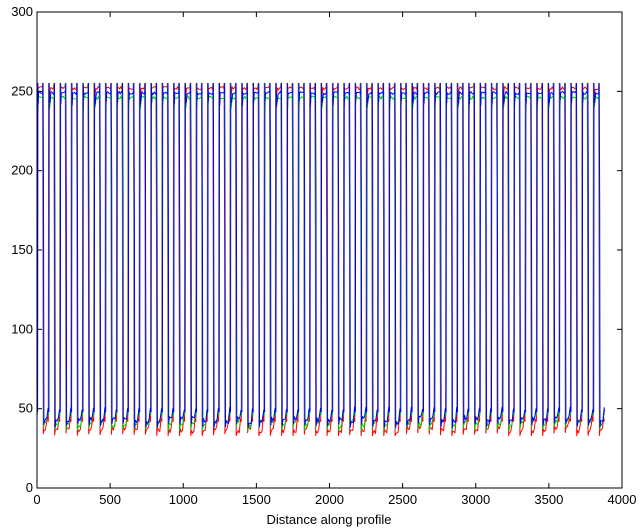  What do you see at coordinates (183, 499) in the screenshot?
I see `x-tick-label: 1000` at bounding box center [183, 499].